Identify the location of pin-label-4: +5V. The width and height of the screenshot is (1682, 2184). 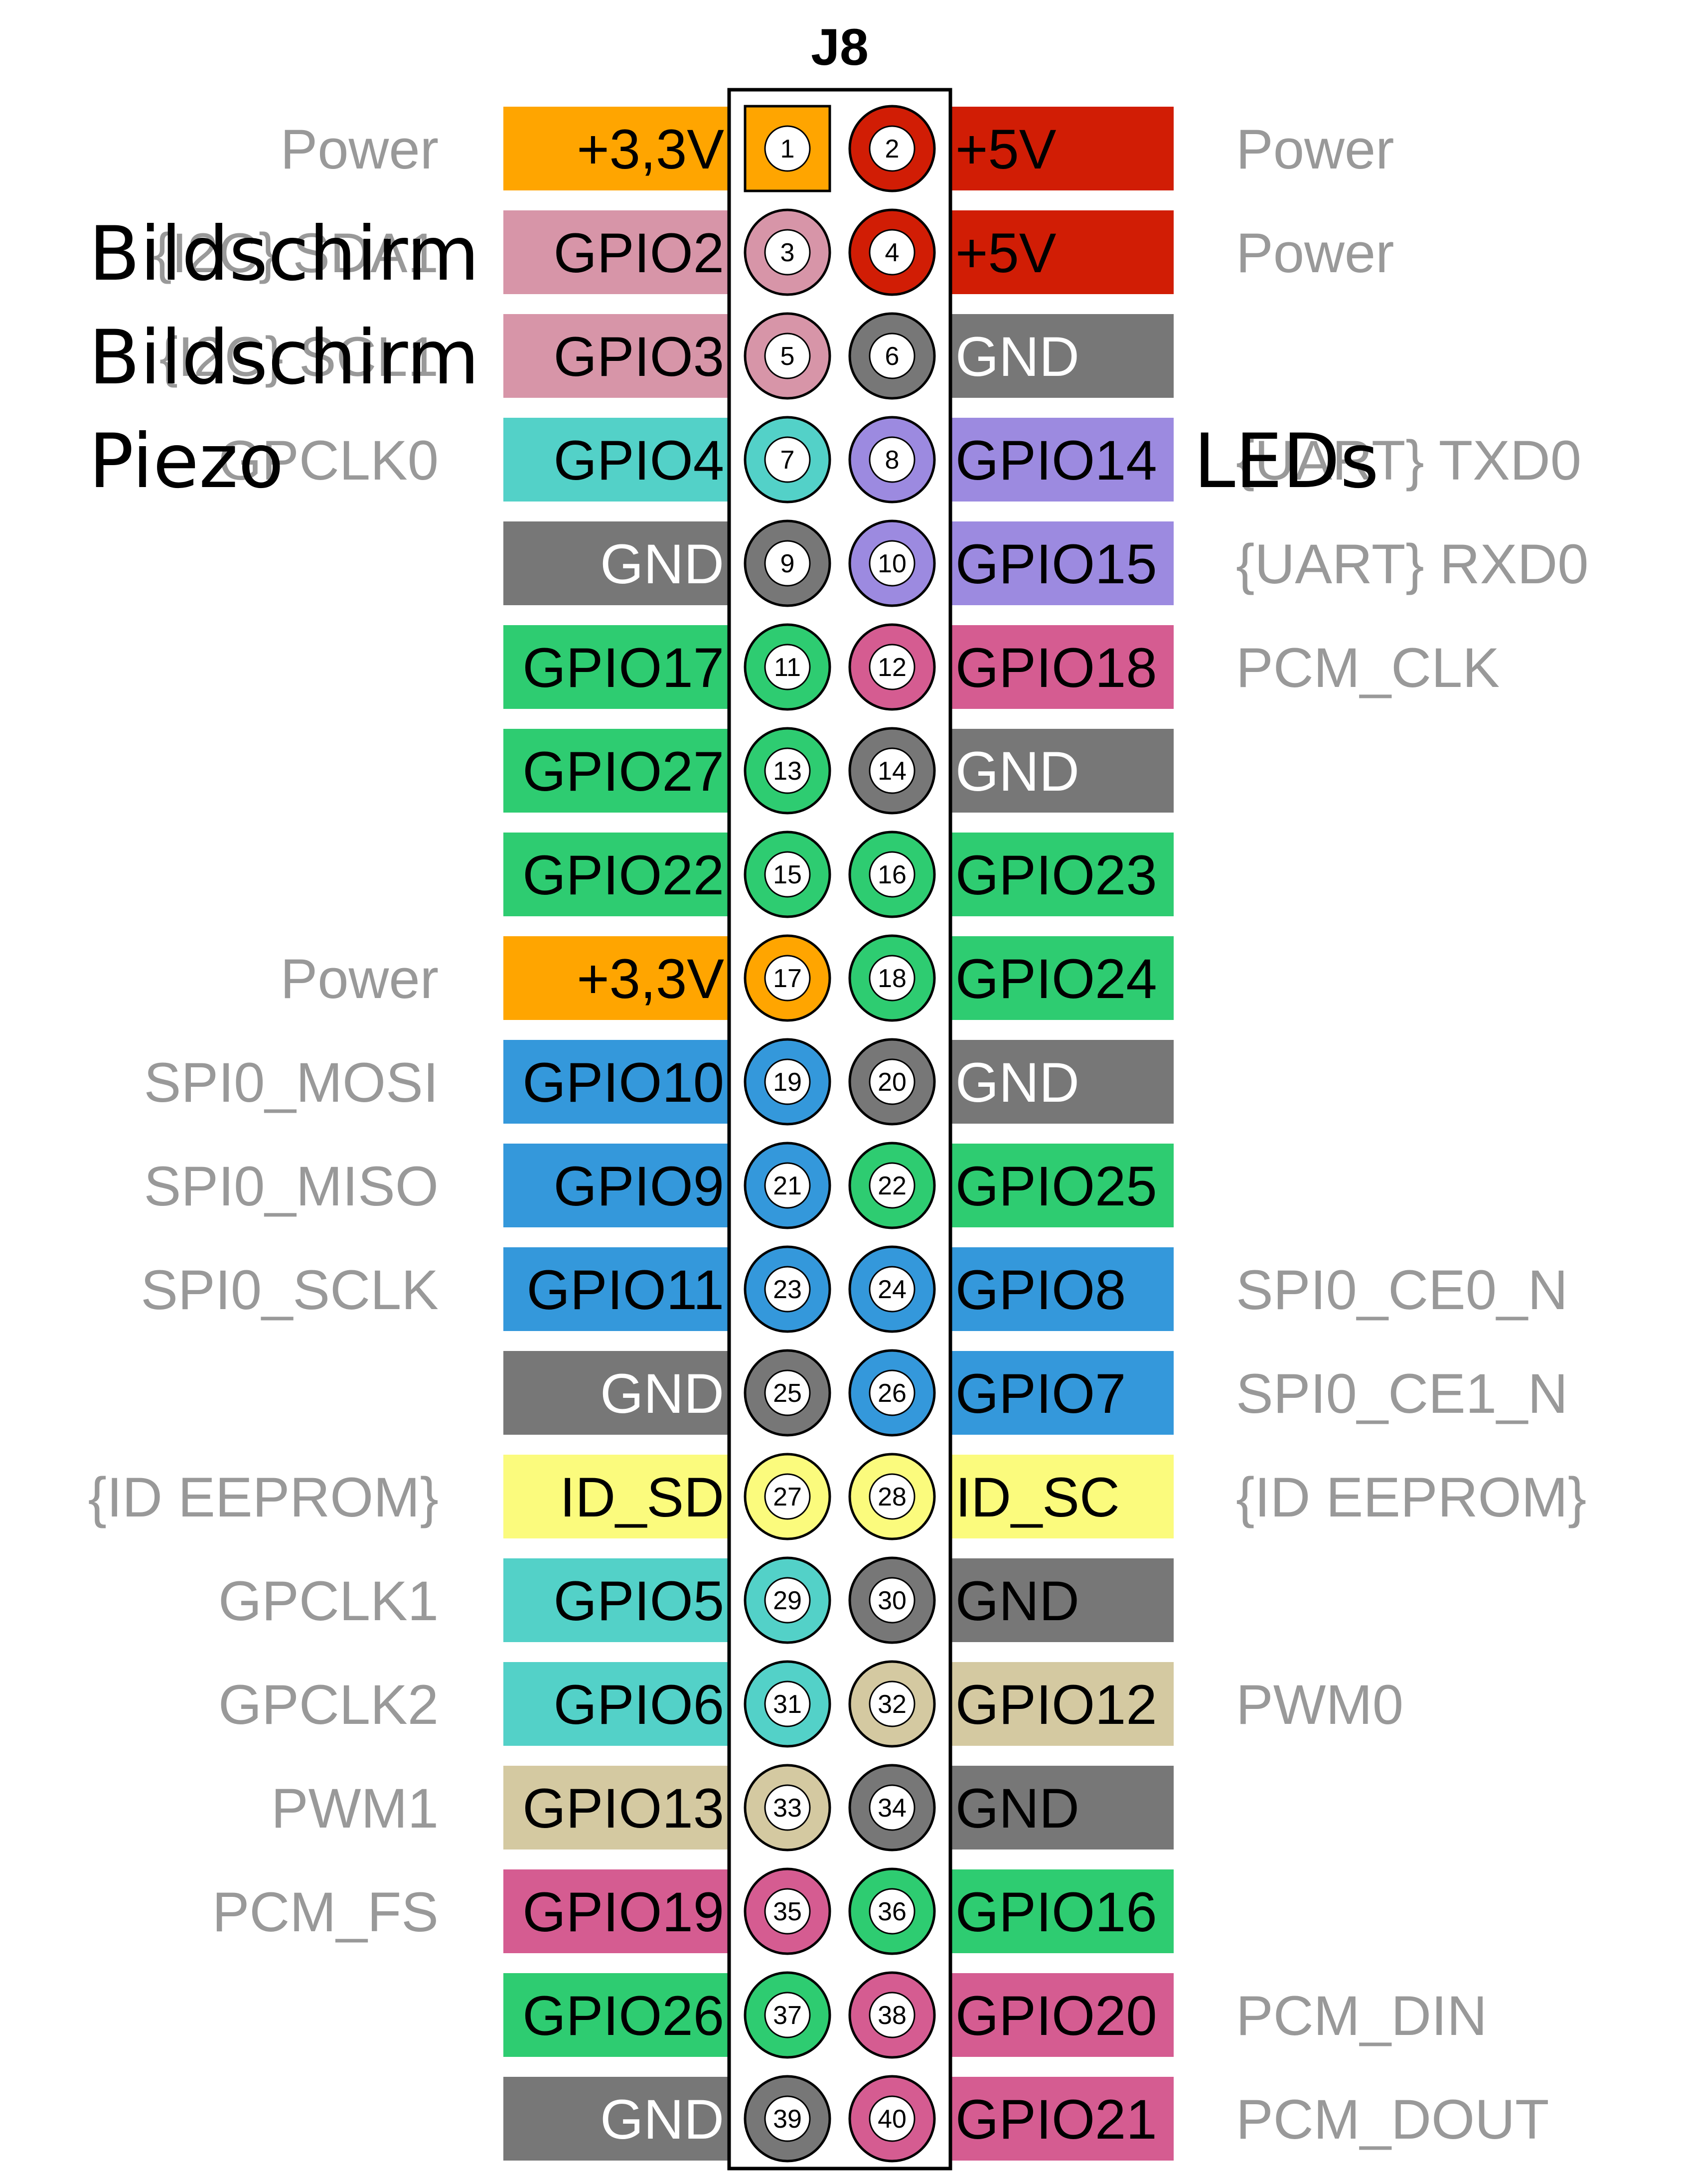
(1006, 253).